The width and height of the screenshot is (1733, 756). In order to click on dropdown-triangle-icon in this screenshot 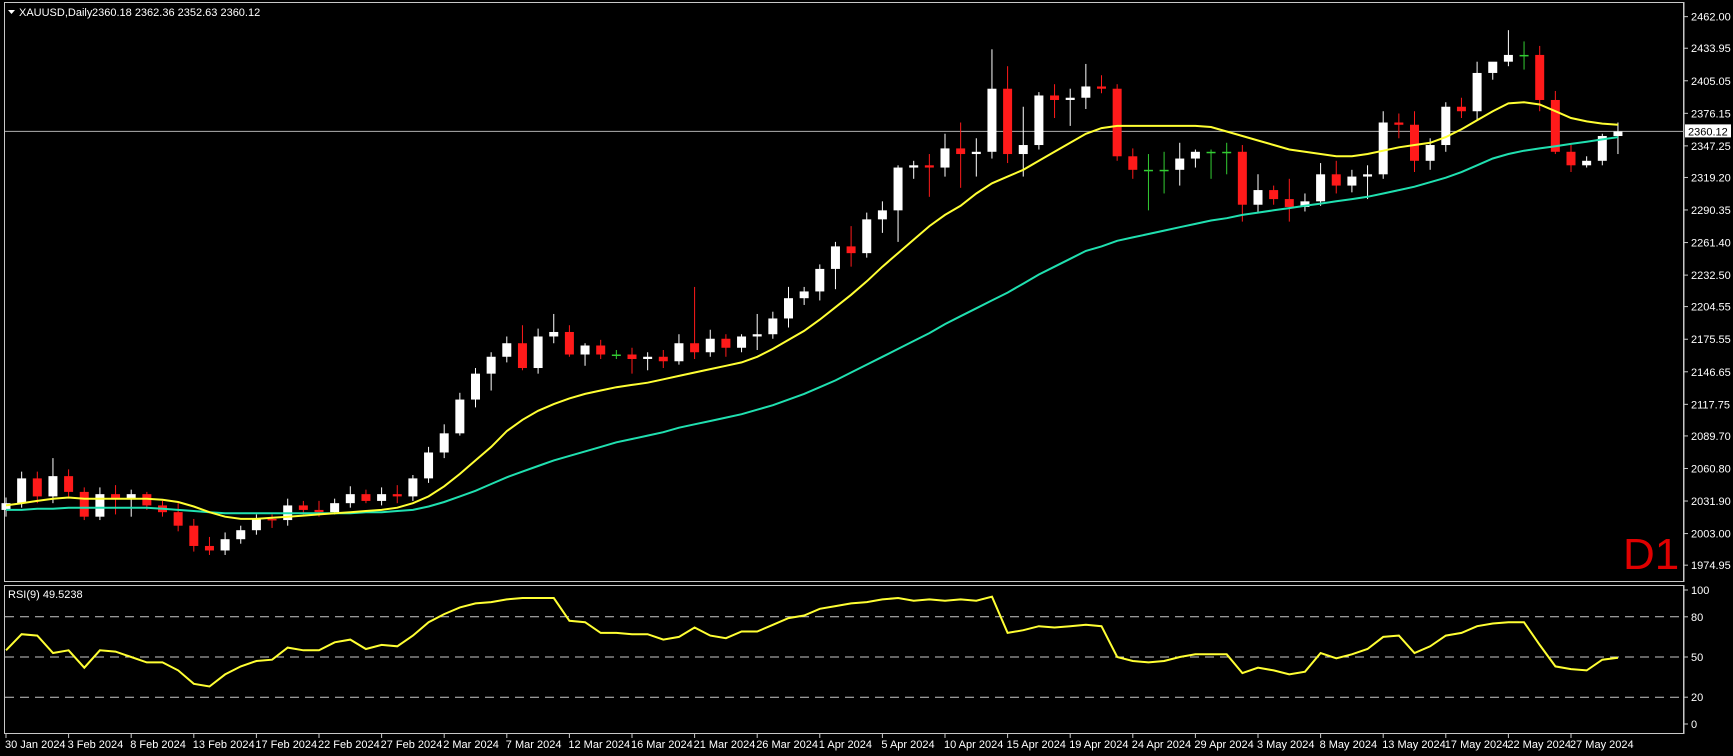, I will do `click(11, 12)`.